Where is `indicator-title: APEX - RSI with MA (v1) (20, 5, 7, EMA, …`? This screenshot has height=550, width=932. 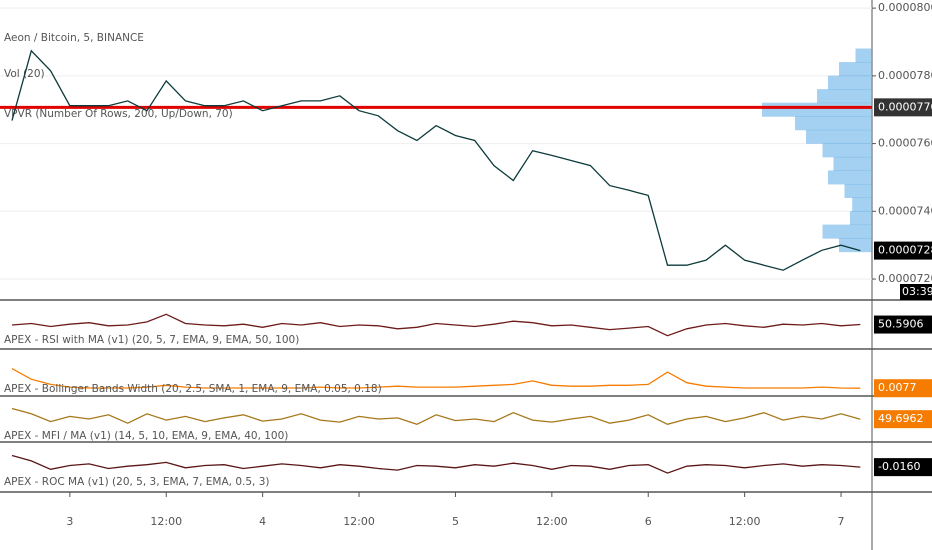 indicator-title: APEX - RSI with MA (v1) (20, 5, 7, EMA, … is located at coordinates (151, 340).